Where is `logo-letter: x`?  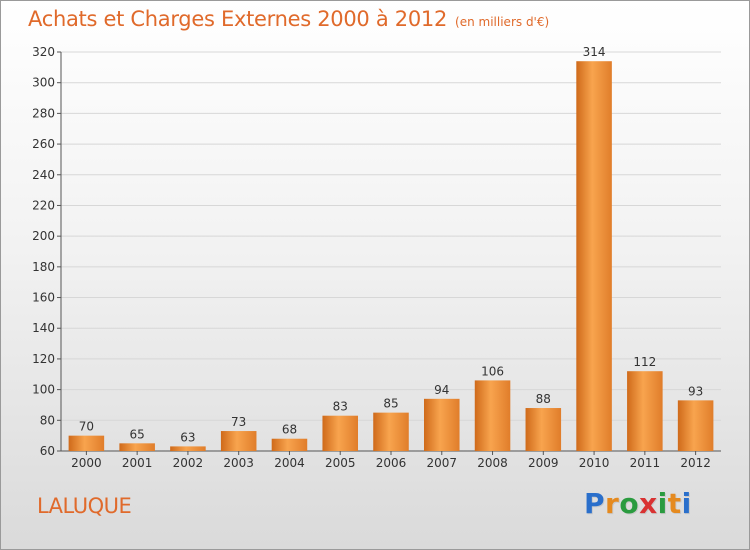 logo-letter: x is located at coordinates (648, 503).